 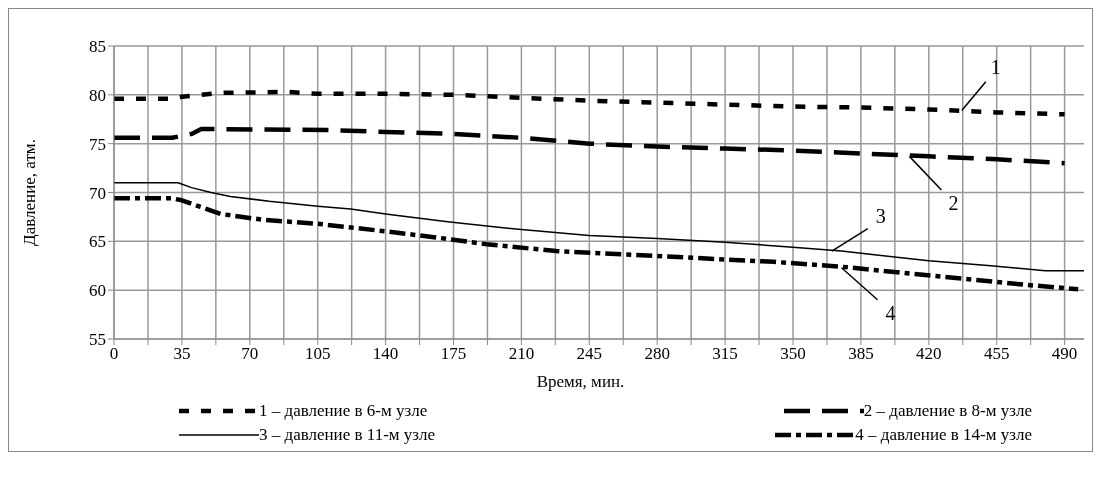 I want to click on x-tick-label: 175, so click(x=453, y=354).